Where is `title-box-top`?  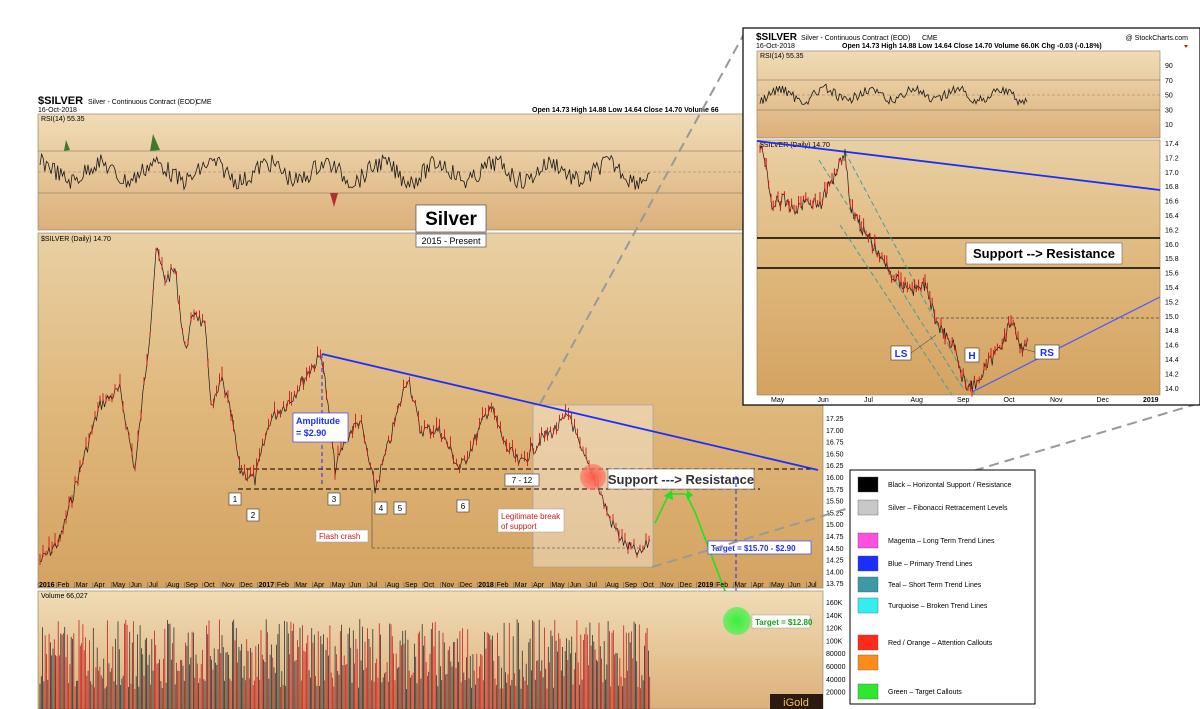 title-box-top is located at coordinates (451, 218).